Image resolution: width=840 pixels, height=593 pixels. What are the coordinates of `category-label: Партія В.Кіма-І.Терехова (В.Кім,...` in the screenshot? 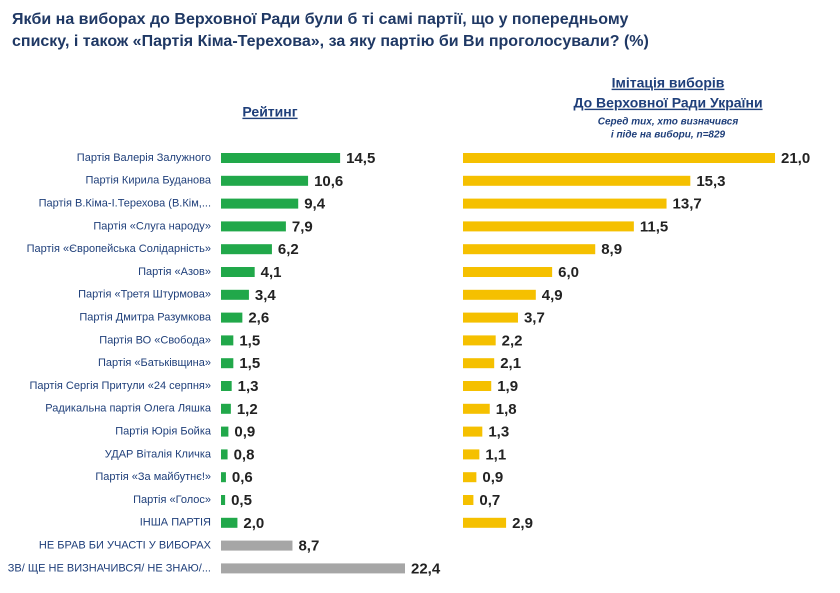 It's located at (125, 204).